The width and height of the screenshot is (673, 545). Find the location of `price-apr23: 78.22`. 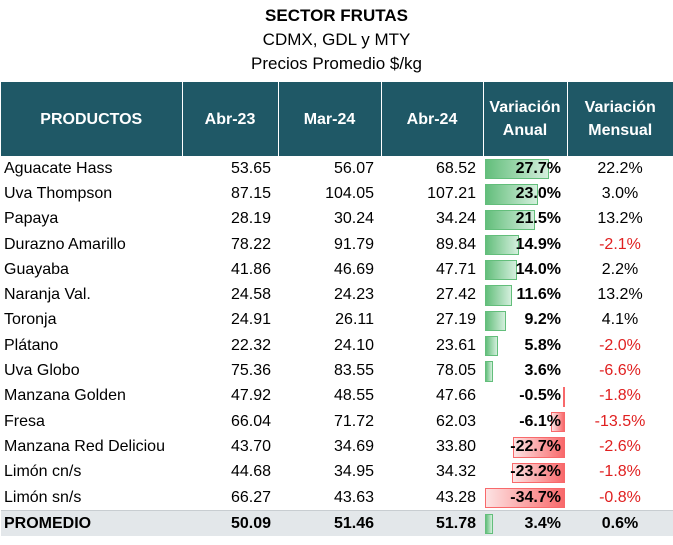

price-apr23: 78.22 is located at coordinates (250, 244).